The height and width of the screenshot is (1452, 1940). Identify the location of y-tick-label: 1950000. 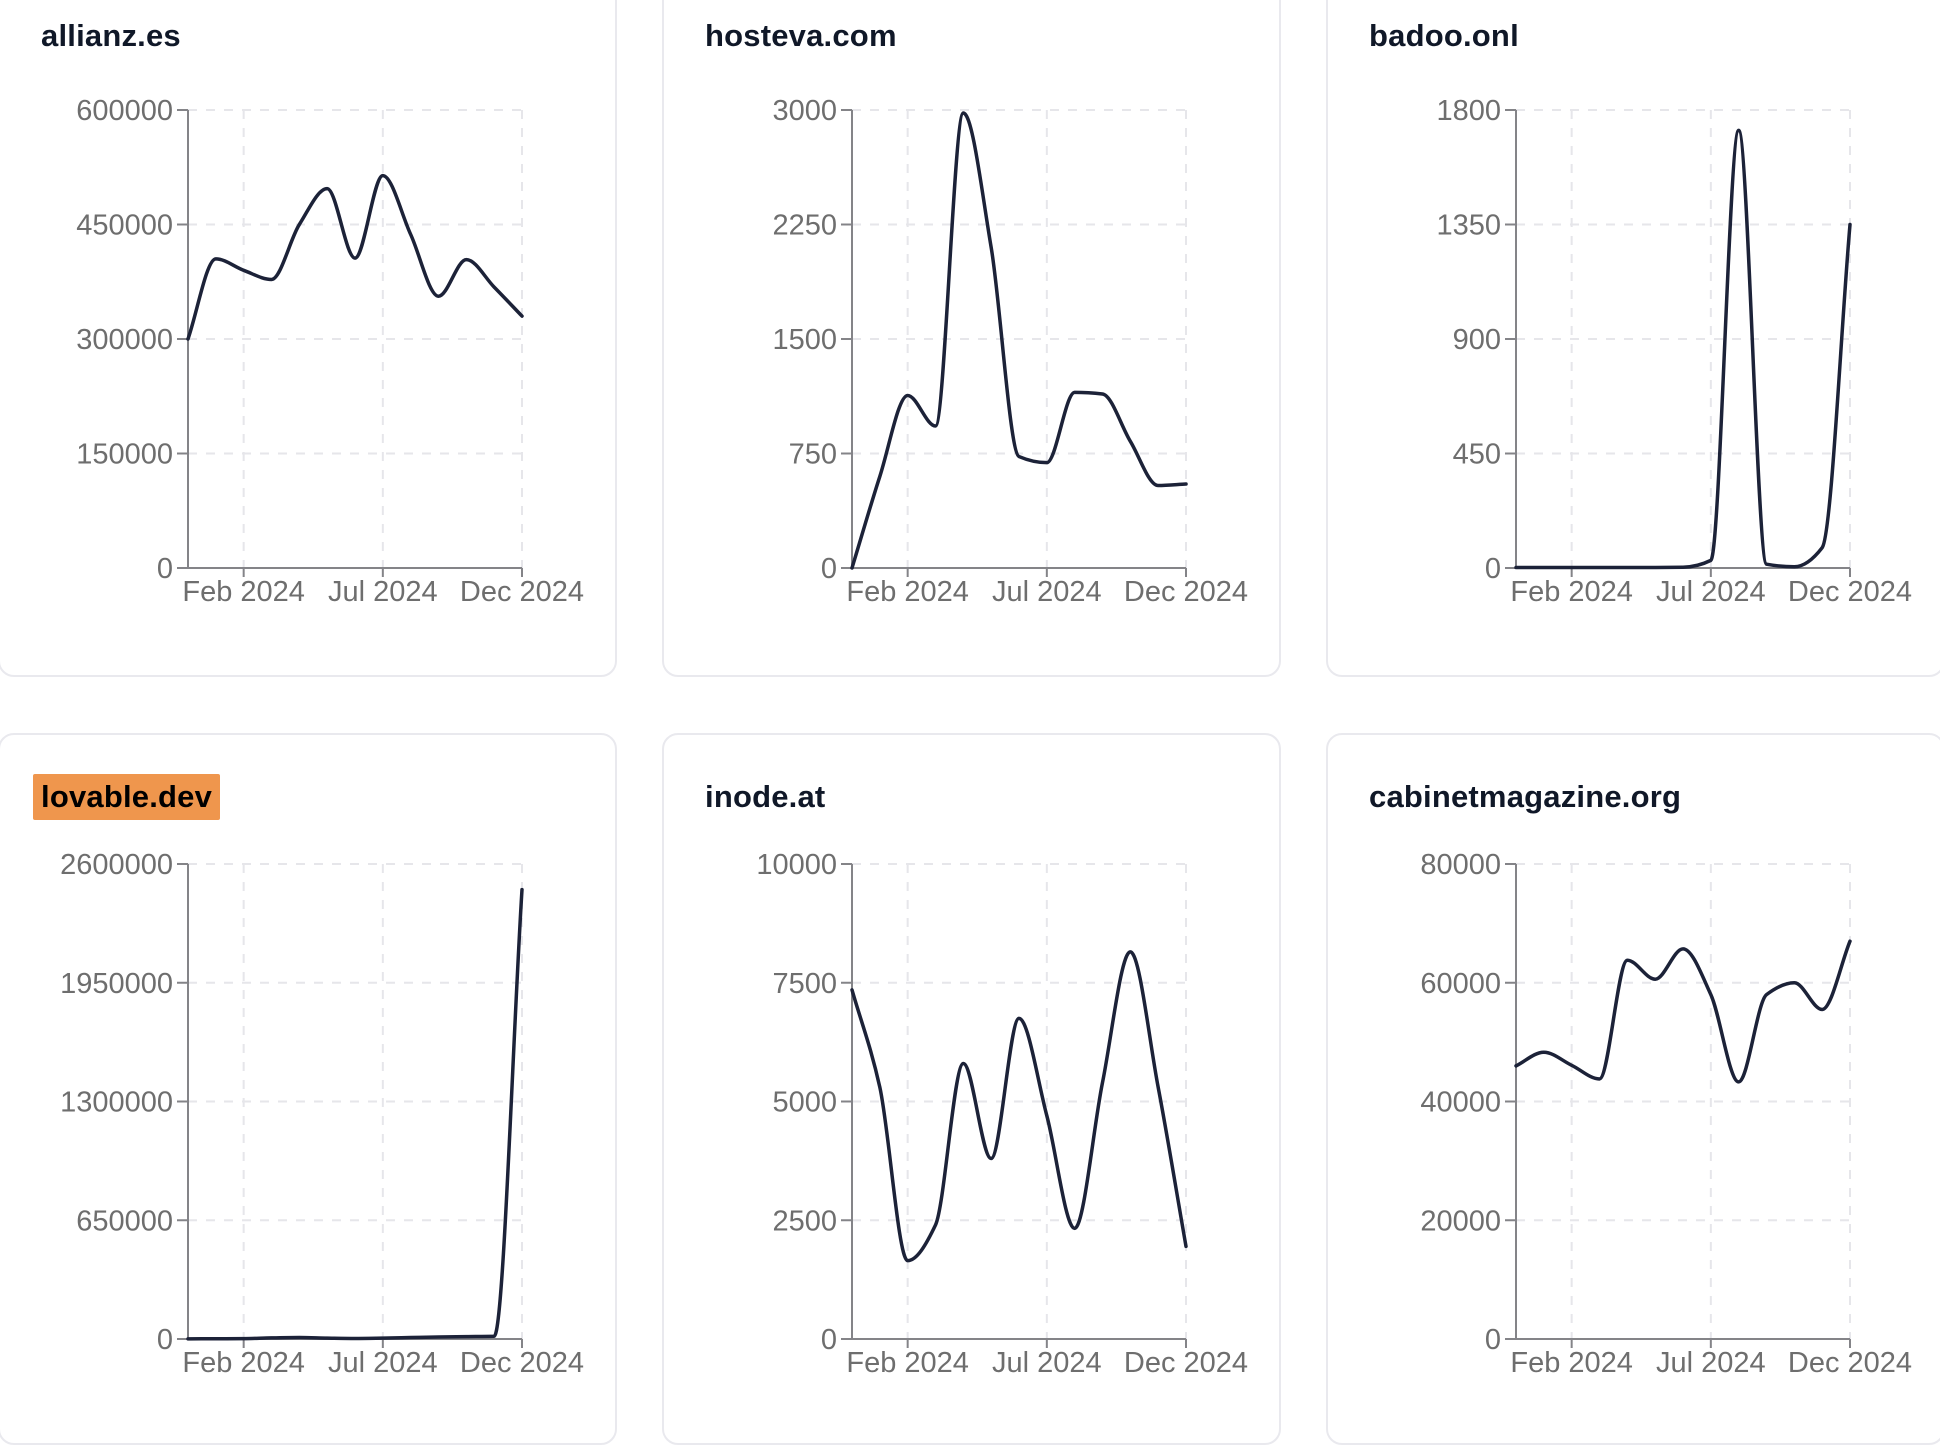
(116, 984).